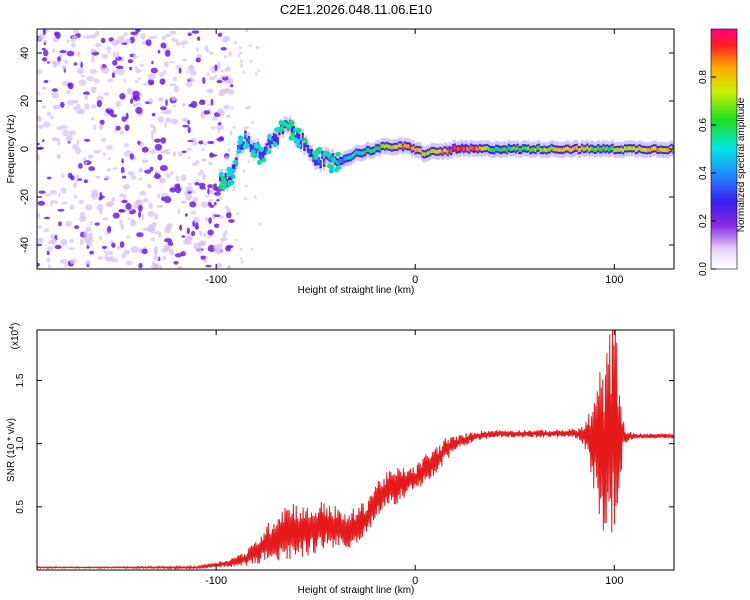 The image size is (750, 600). What do you see at coordinates (707, 173) in the screenshot?
I see `colorbar-ticks: 0.0 0.2 0.4 0.6 0.8` at bounding box center [707, 173].